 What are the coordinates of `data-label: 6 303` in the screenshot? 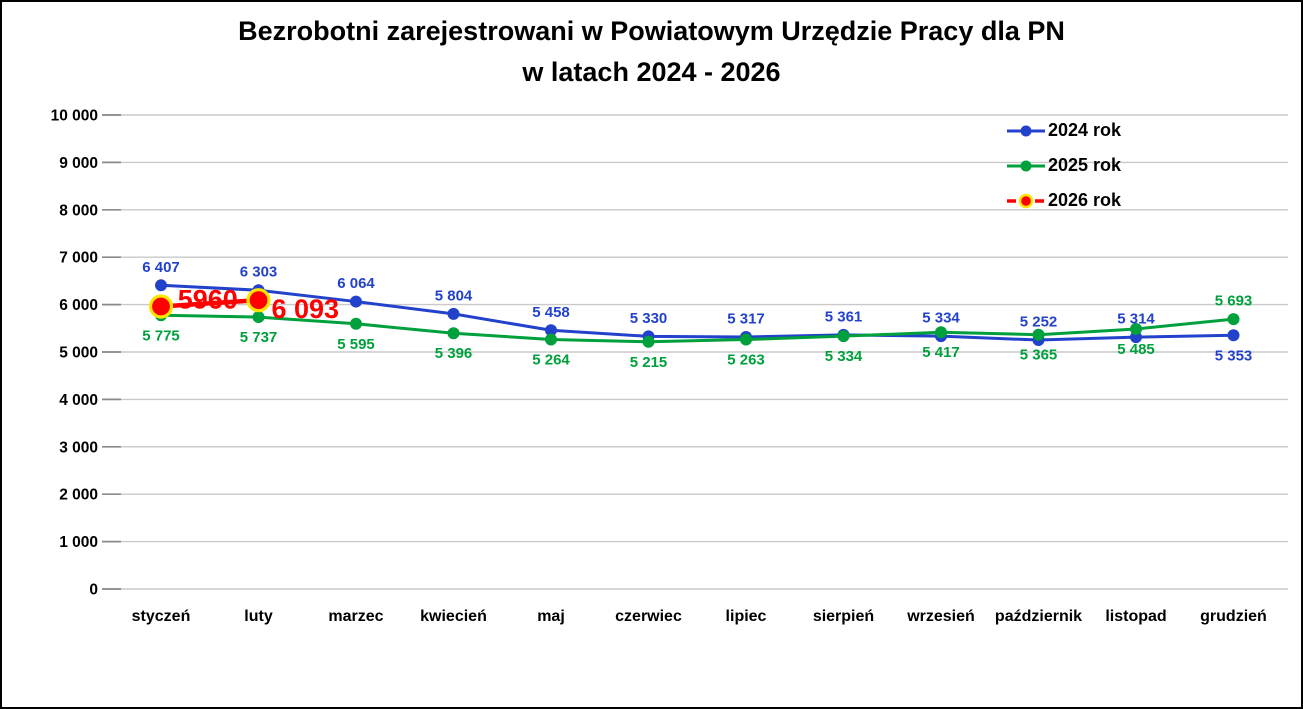 It's located at (259, 272).